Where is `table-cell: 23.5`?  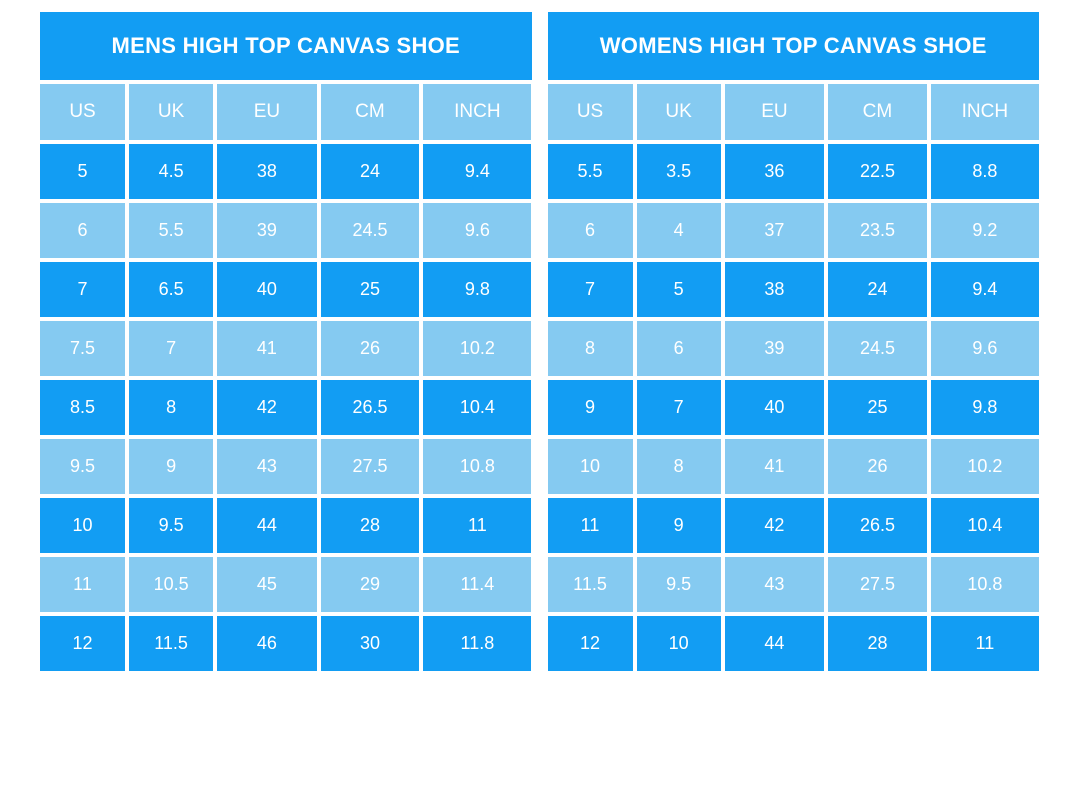 table-cell: 23.5 is located at coordinates (877, 230).